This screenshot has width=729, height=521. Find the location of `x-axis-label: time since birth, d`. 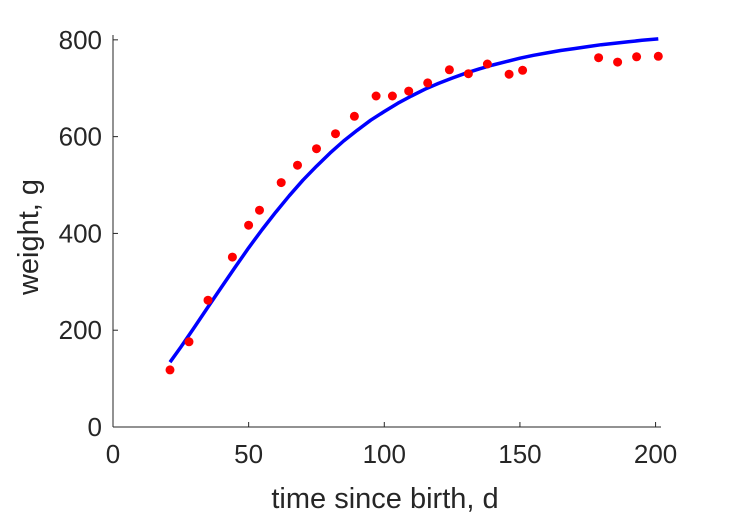

x-axis-label: time since birth, d is located at coordinates (384, 499).